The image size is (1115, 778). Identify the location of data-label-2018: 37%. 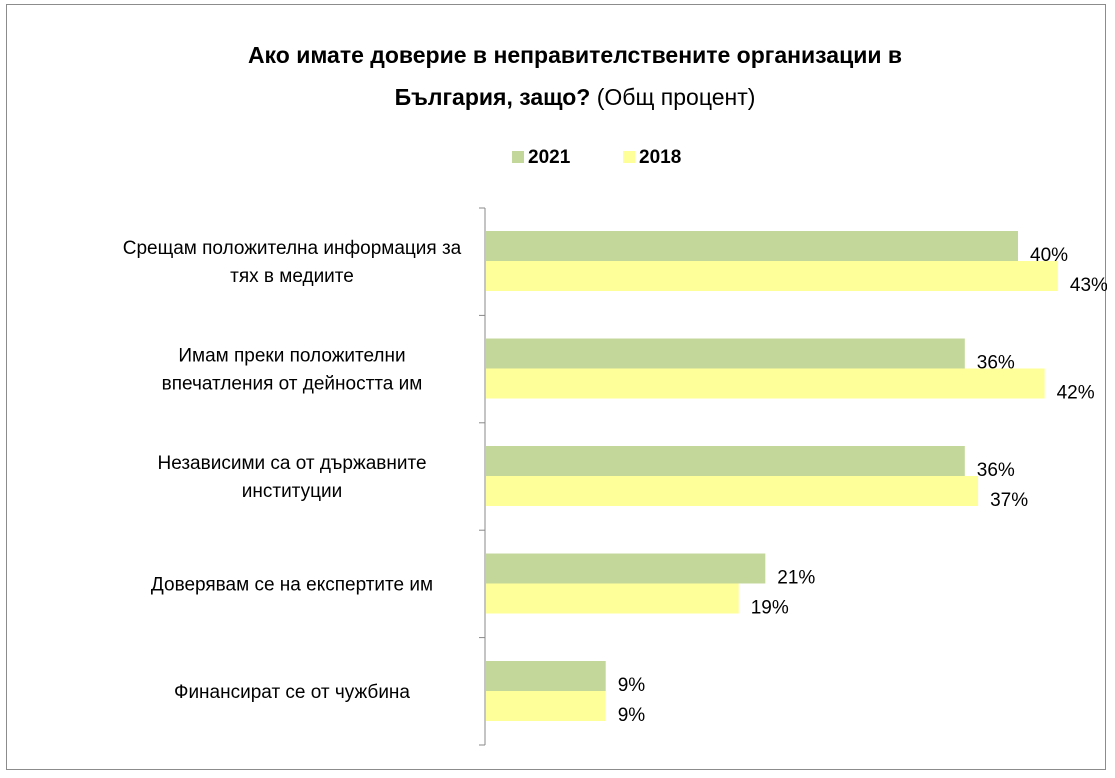
(1009, 500).